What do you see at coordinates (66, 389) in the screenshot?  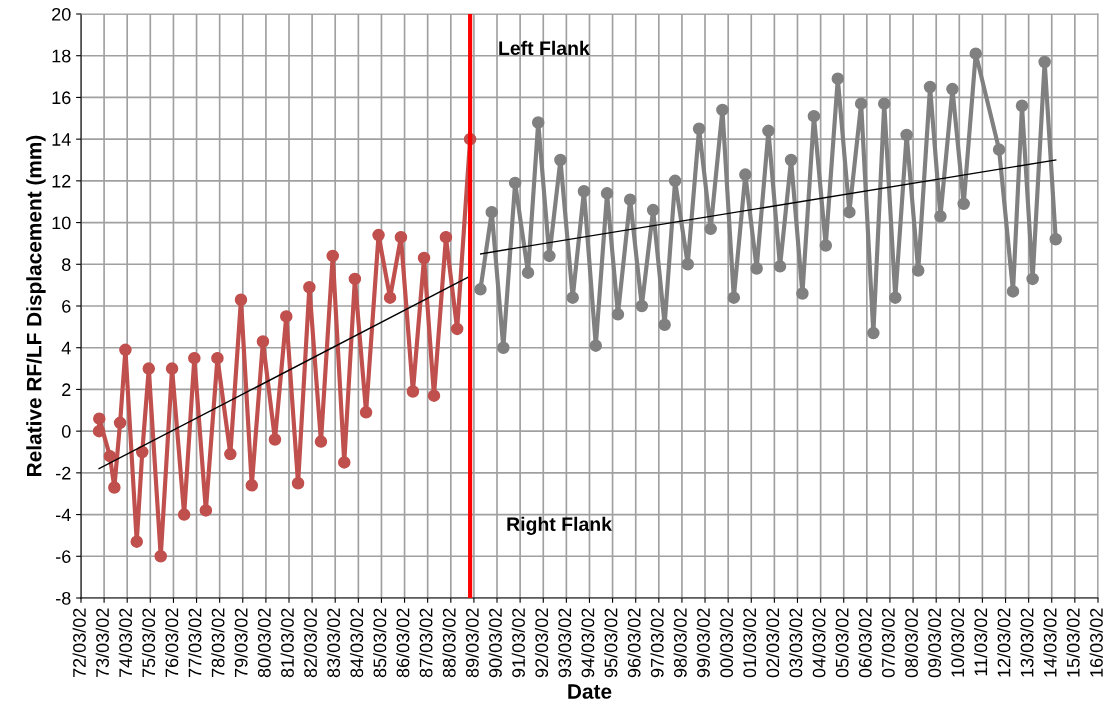 I see `y-tick-label: 2` at bounding box center [66, 389].